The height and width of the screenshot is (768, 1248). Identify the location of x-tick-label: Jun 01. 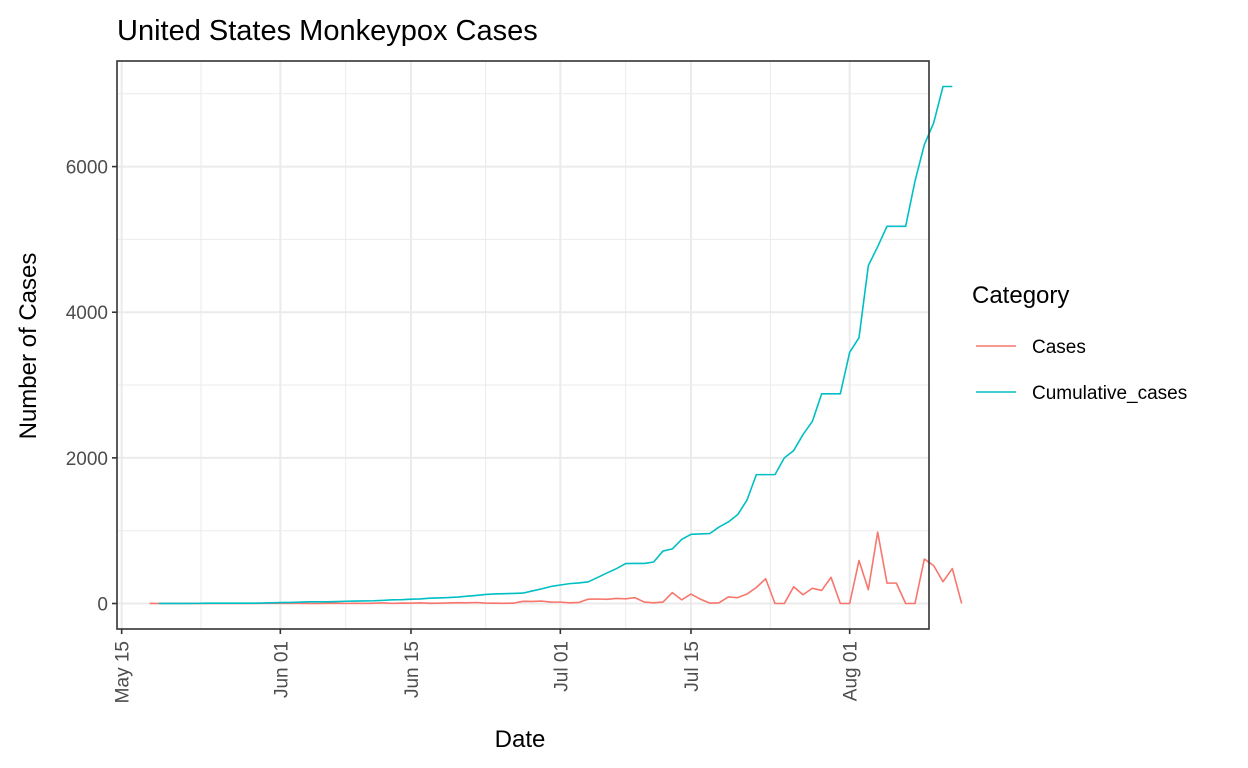
(281, 669).